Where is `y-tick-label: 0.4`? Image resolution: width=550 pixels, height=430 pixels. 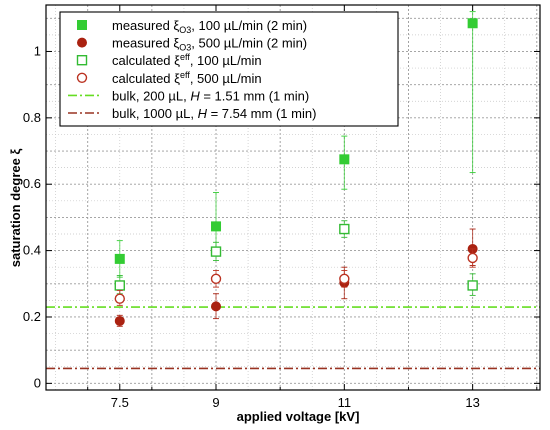
y-tick-label: 0.4 is located at coordinates (32, 250).